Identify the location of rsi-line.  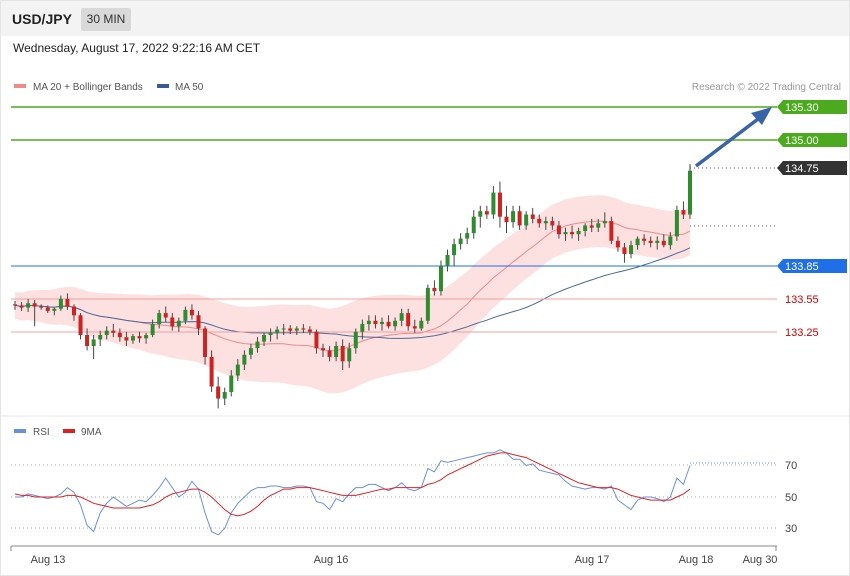
(353, 492).